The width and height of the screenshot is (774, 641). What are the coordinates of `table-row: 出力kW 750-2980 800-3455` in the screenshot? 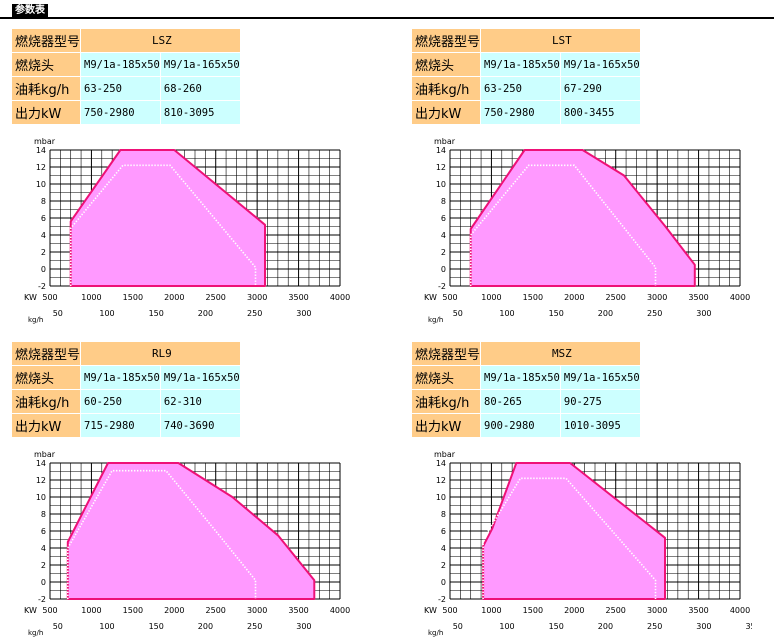 It's located at (526, 113).